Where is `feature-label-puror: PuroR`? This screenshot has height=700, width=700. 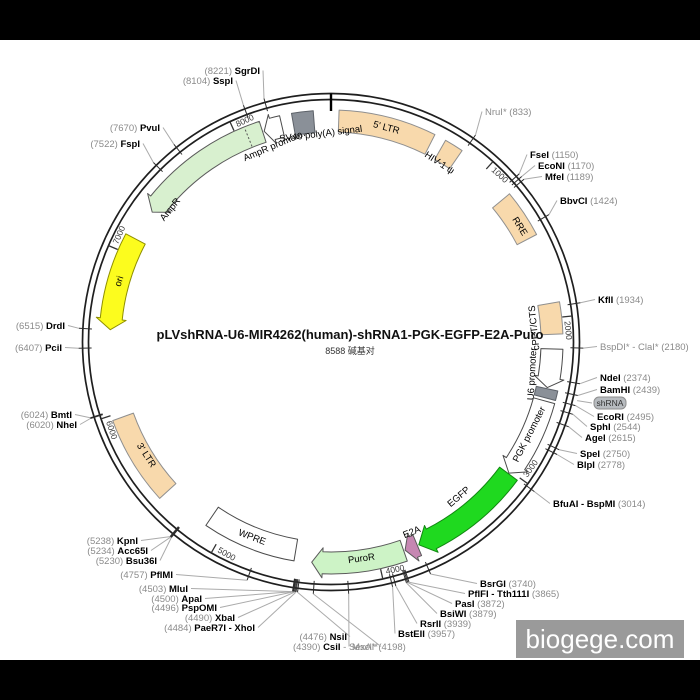 feature-label-puror: PuroR is located at coordinates (361, 559).